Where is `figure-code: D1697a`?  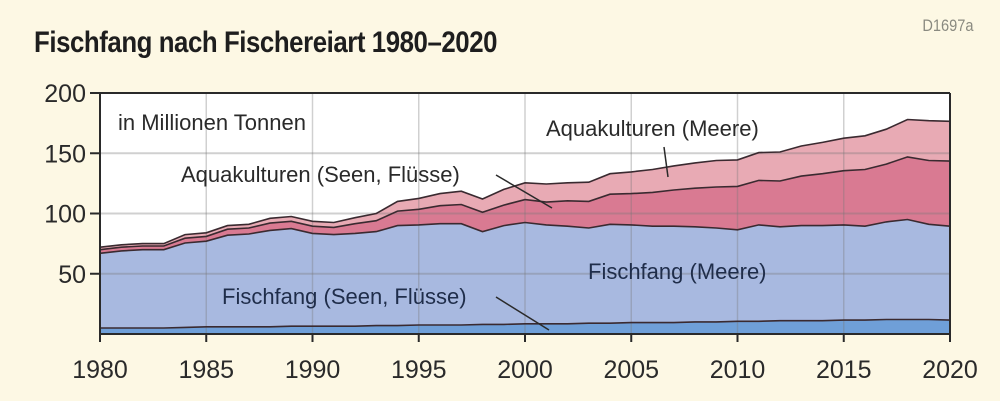 figure-code: D1697a is located at coordinates (948, 25).